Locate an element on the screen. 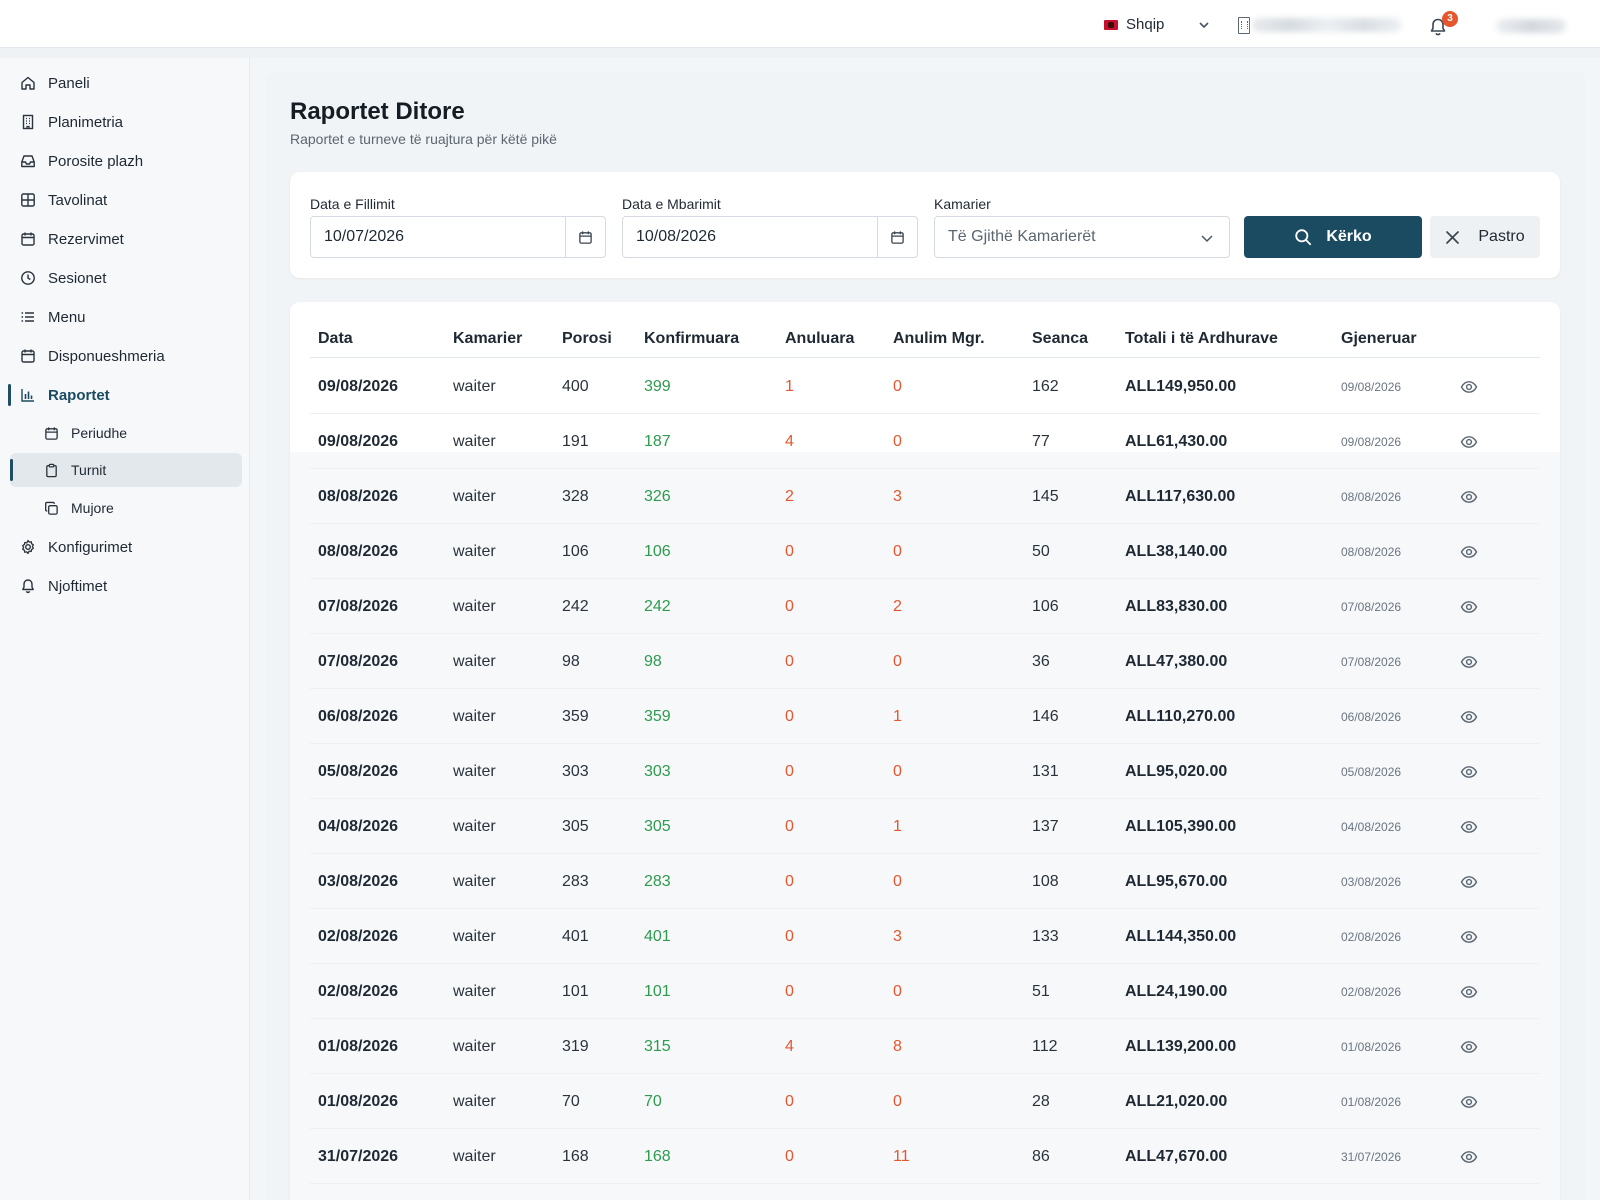 This screenshot has width=1600, height=1200. sidebar-item-label: Rezervimet is located at coordinates (86, 239).